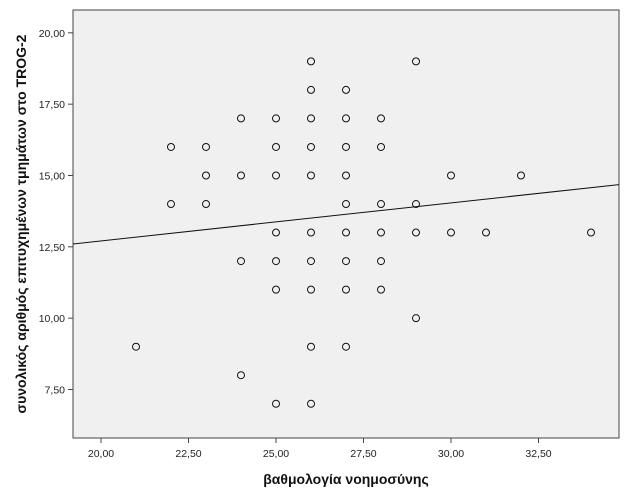 The image size is (626, 501). Describe the element at coordinates (52, 34) in the screenshot. I see `y-tick-label: 20,00` at that location.